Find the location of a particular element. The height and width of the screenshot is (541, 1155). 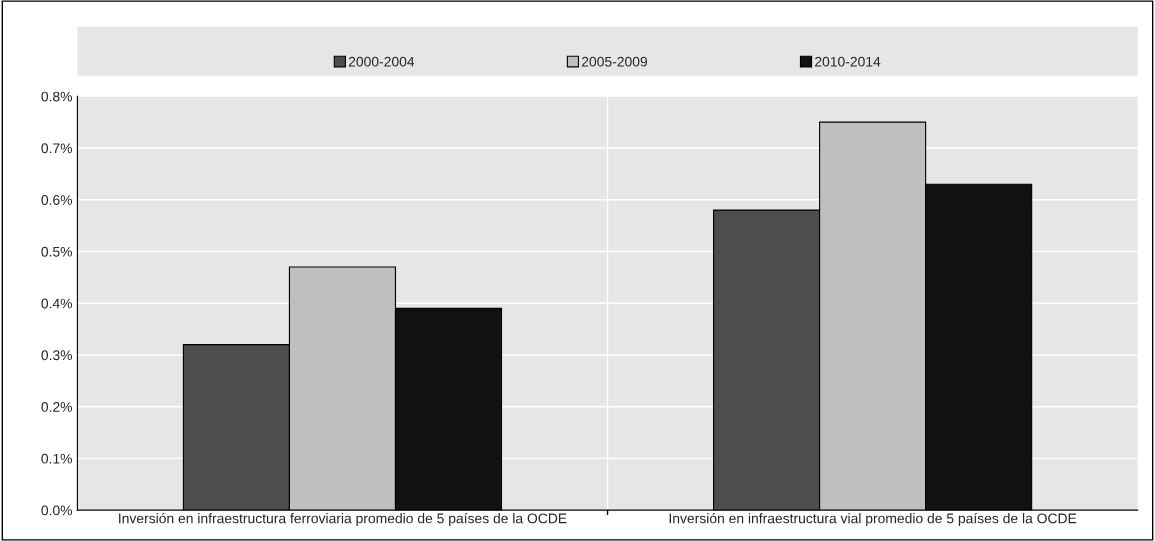

legend-label: 2005-2009 is located at coordinates (614, 61).